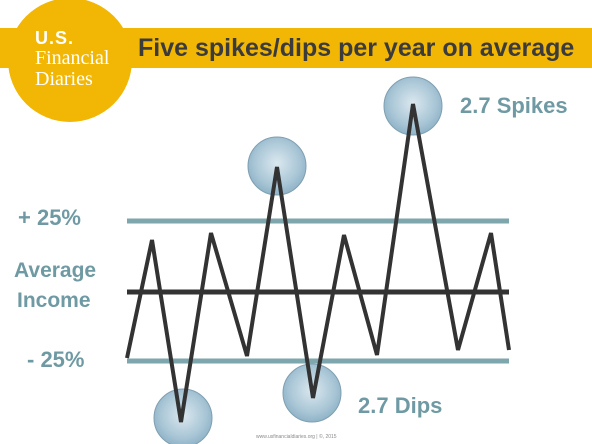  What do you see at coordinates (54, 300) in the screenshot?
I see `average-income-label-line2: Income` at bounding box center [54, 300].